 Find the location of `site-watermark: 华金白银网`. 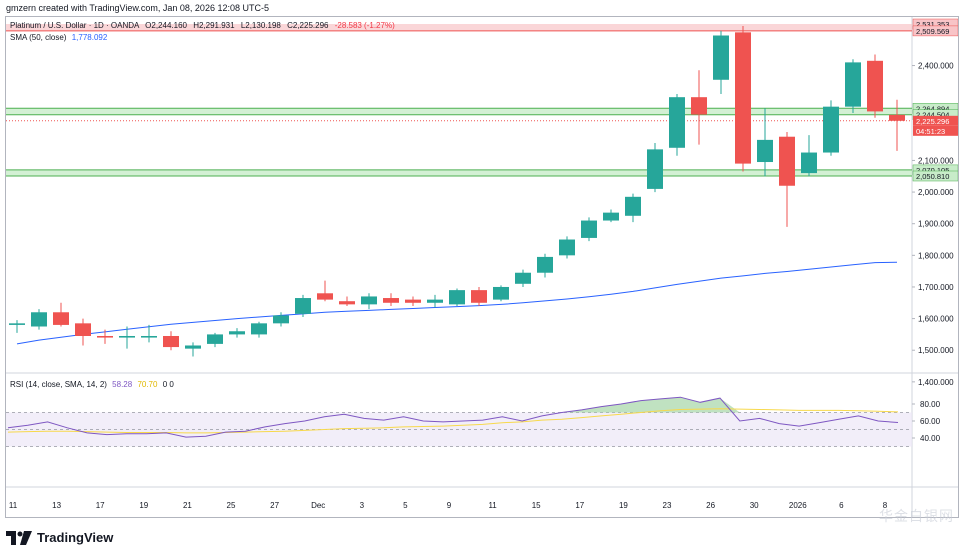

site-watermark: 华金白银网 is located at coordinates (916, 516).